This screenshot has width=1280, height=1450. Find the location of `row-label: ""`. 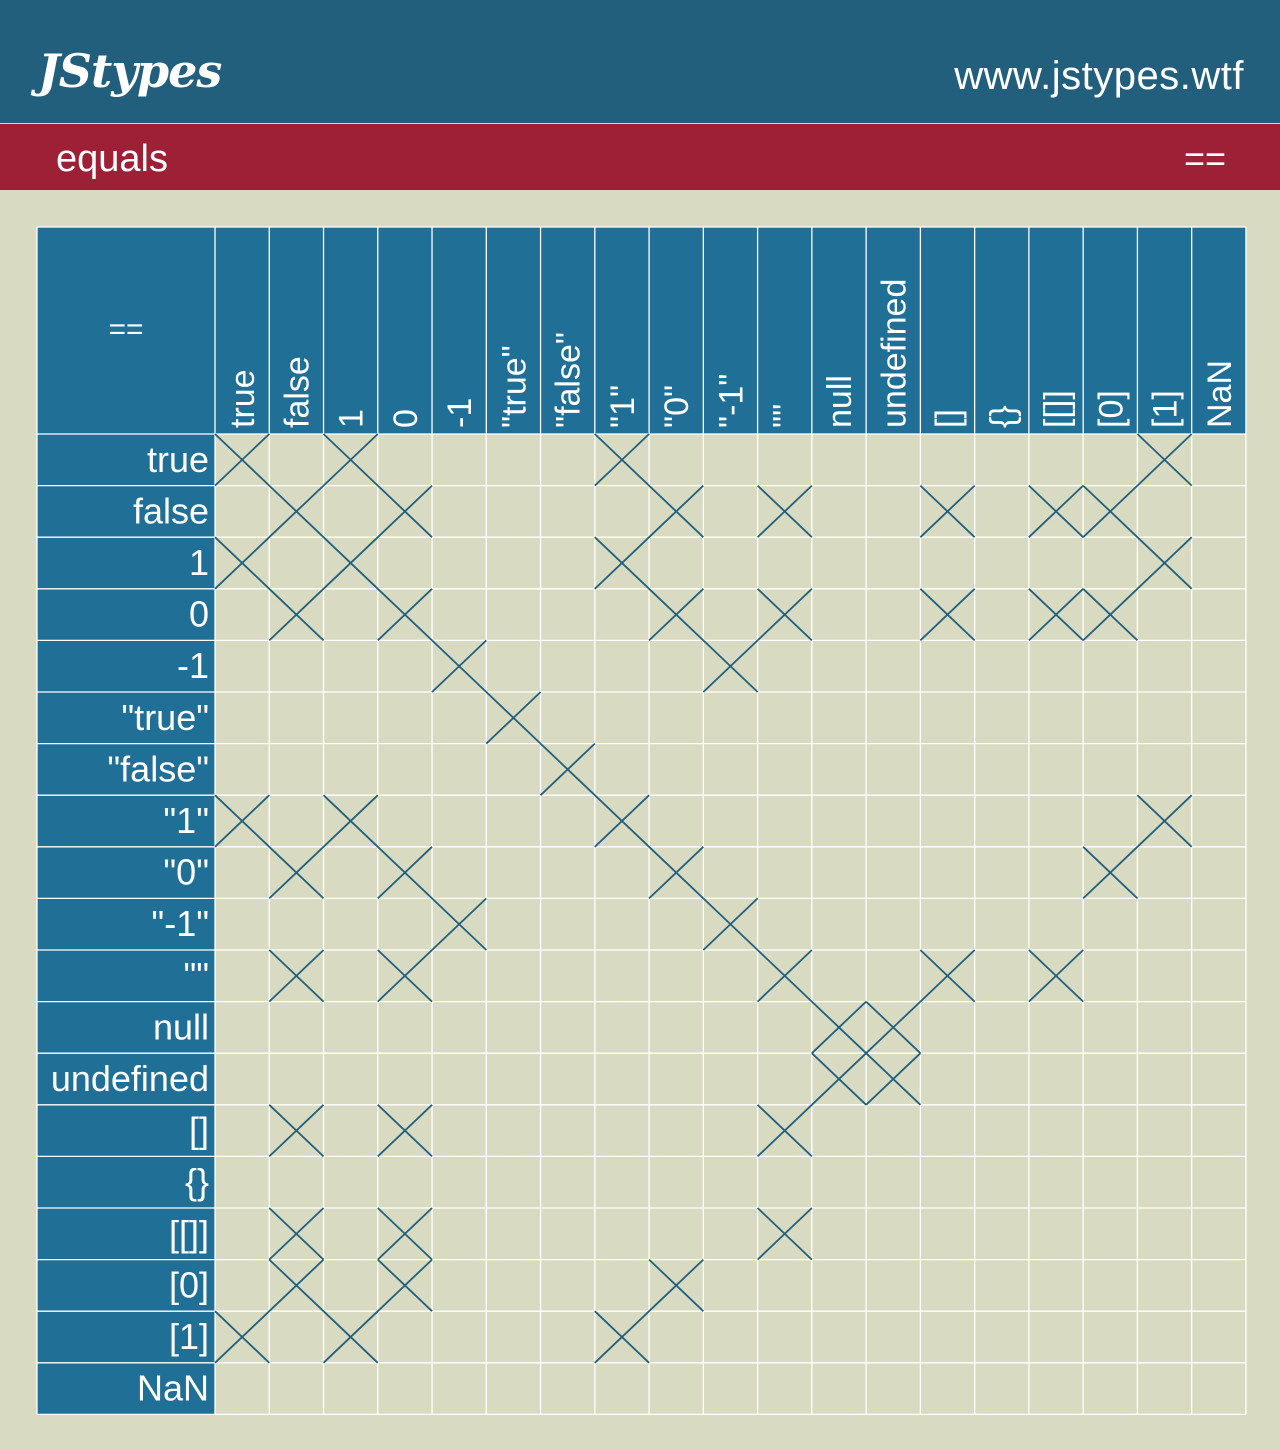

row-label: "" is located at coordinates (196, 975).